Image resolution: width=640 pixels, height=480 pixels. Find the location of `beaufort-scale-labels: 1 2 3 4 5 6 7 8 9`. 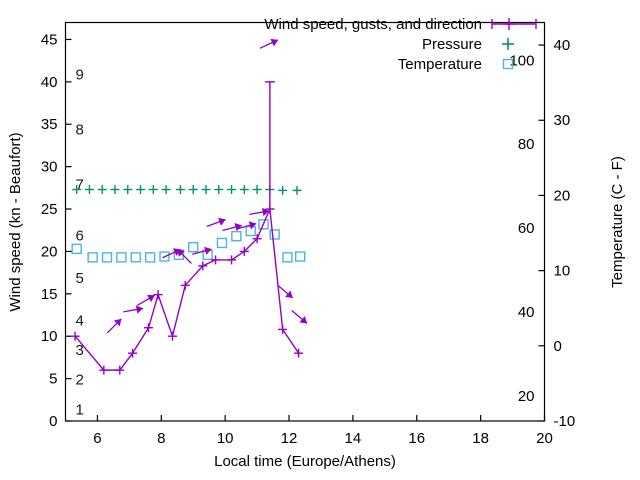

beaufort-scale-labels: 1 2 3 4 5 6 7 8 9 is located at coordinates (80, 242).